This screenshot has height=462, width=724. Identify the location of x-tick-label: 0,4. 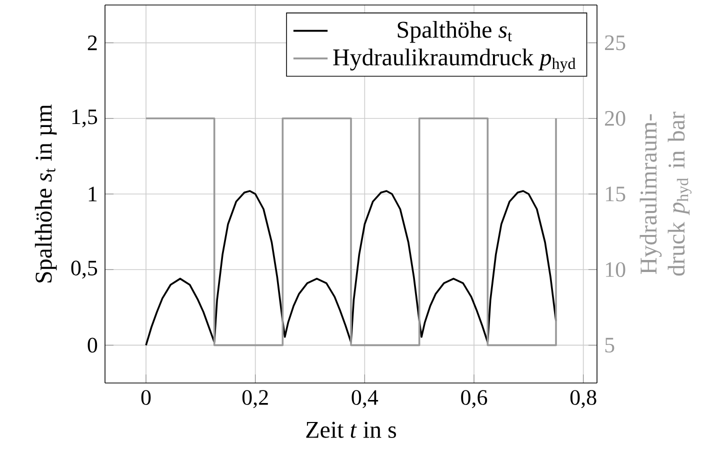
(365, 399).